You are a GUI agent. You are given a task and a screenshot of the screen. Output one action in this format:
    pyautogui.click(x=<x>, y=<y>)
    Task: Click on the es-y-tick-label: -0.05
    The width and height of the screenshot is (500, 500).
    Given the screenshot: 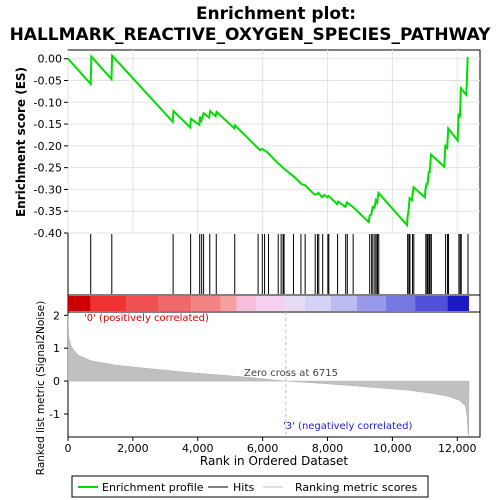 What is the action you would take?
    pyautogui.click(x=48, y=81)
    